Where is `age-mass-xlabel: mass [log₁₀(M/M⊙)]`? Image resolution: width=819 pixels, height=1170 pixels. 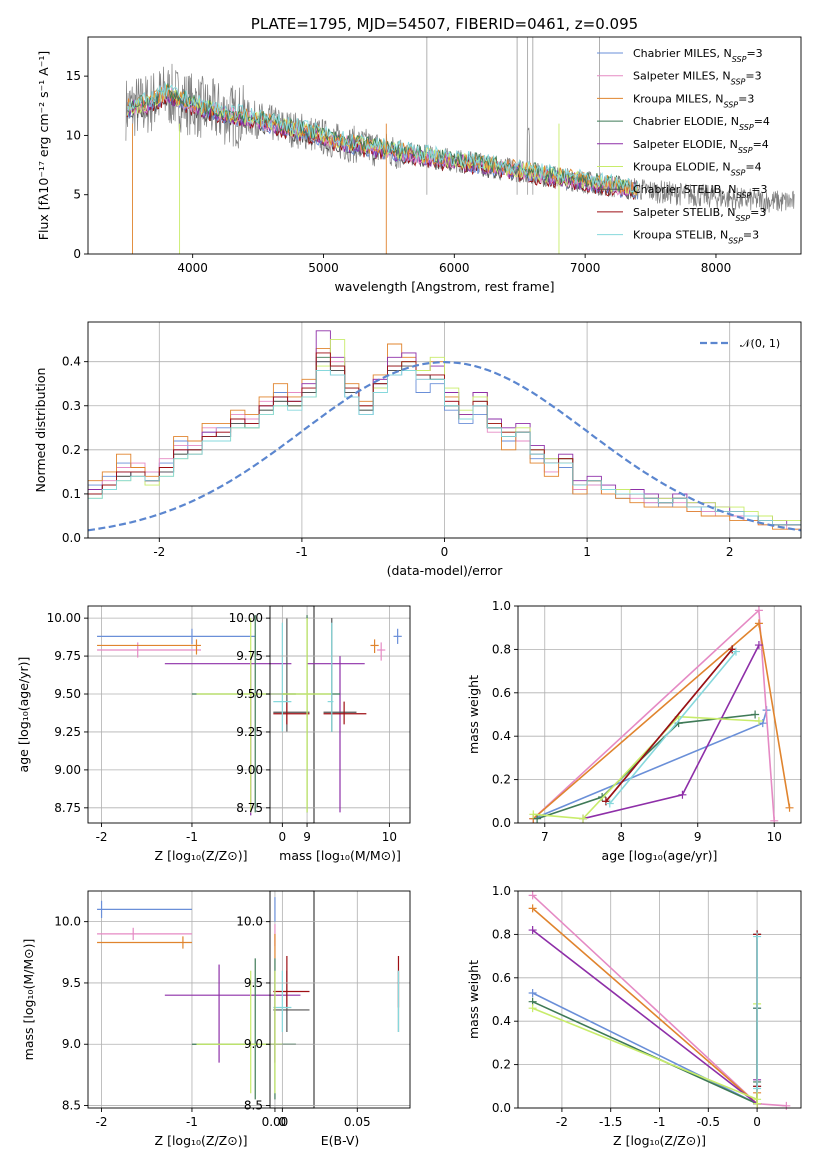
age-mass-xlabel: mass [log₁₀(M/M⊙)] is located at coordinates (340, 855).